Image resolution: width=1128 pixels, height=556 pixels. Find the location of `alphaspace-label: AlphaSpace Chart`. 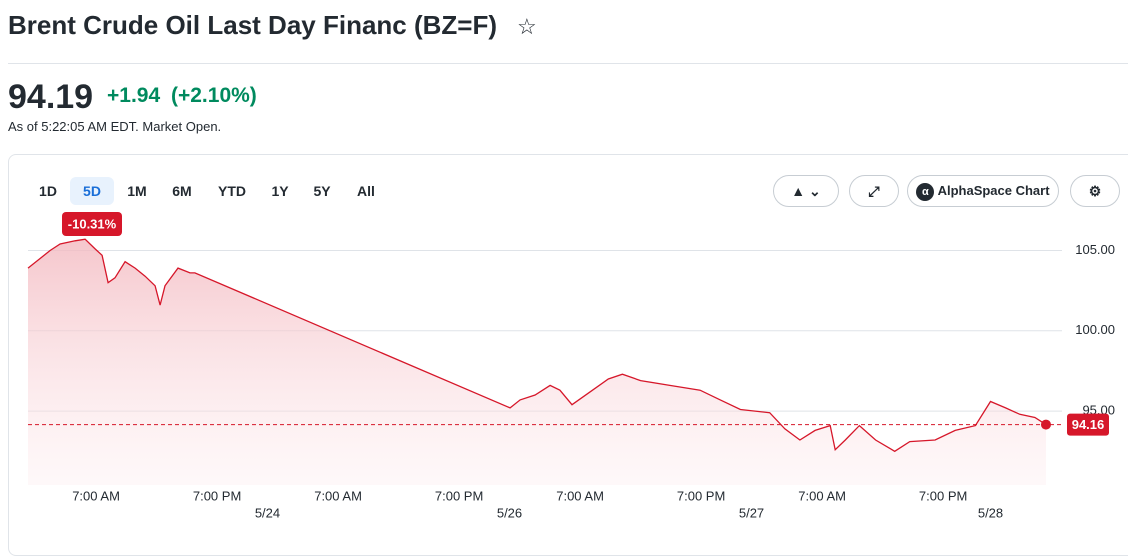

alphaspace-label: AlphaSpace Chart is located at coordinates (993, 190).